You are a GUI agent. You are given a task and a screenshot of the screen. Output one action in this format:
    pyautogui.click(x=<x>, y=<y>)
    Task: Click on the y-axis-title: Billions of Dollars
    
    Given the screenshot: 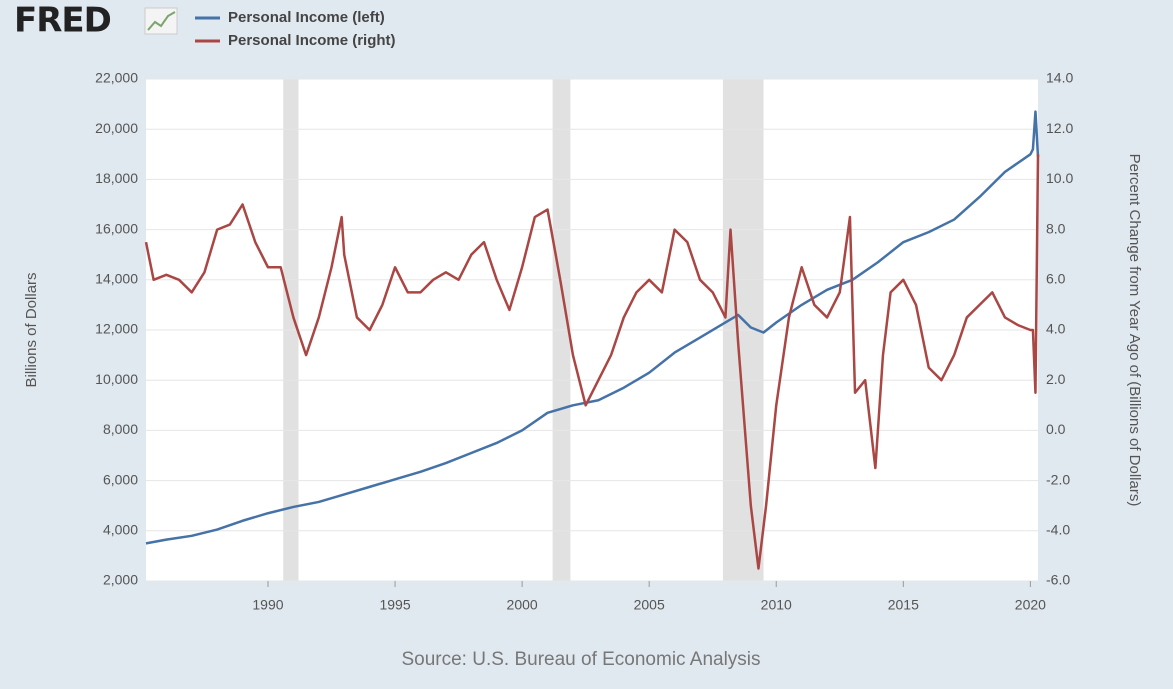 What is the action you would take?
    pyautogui.click(x=31, y=329)
    